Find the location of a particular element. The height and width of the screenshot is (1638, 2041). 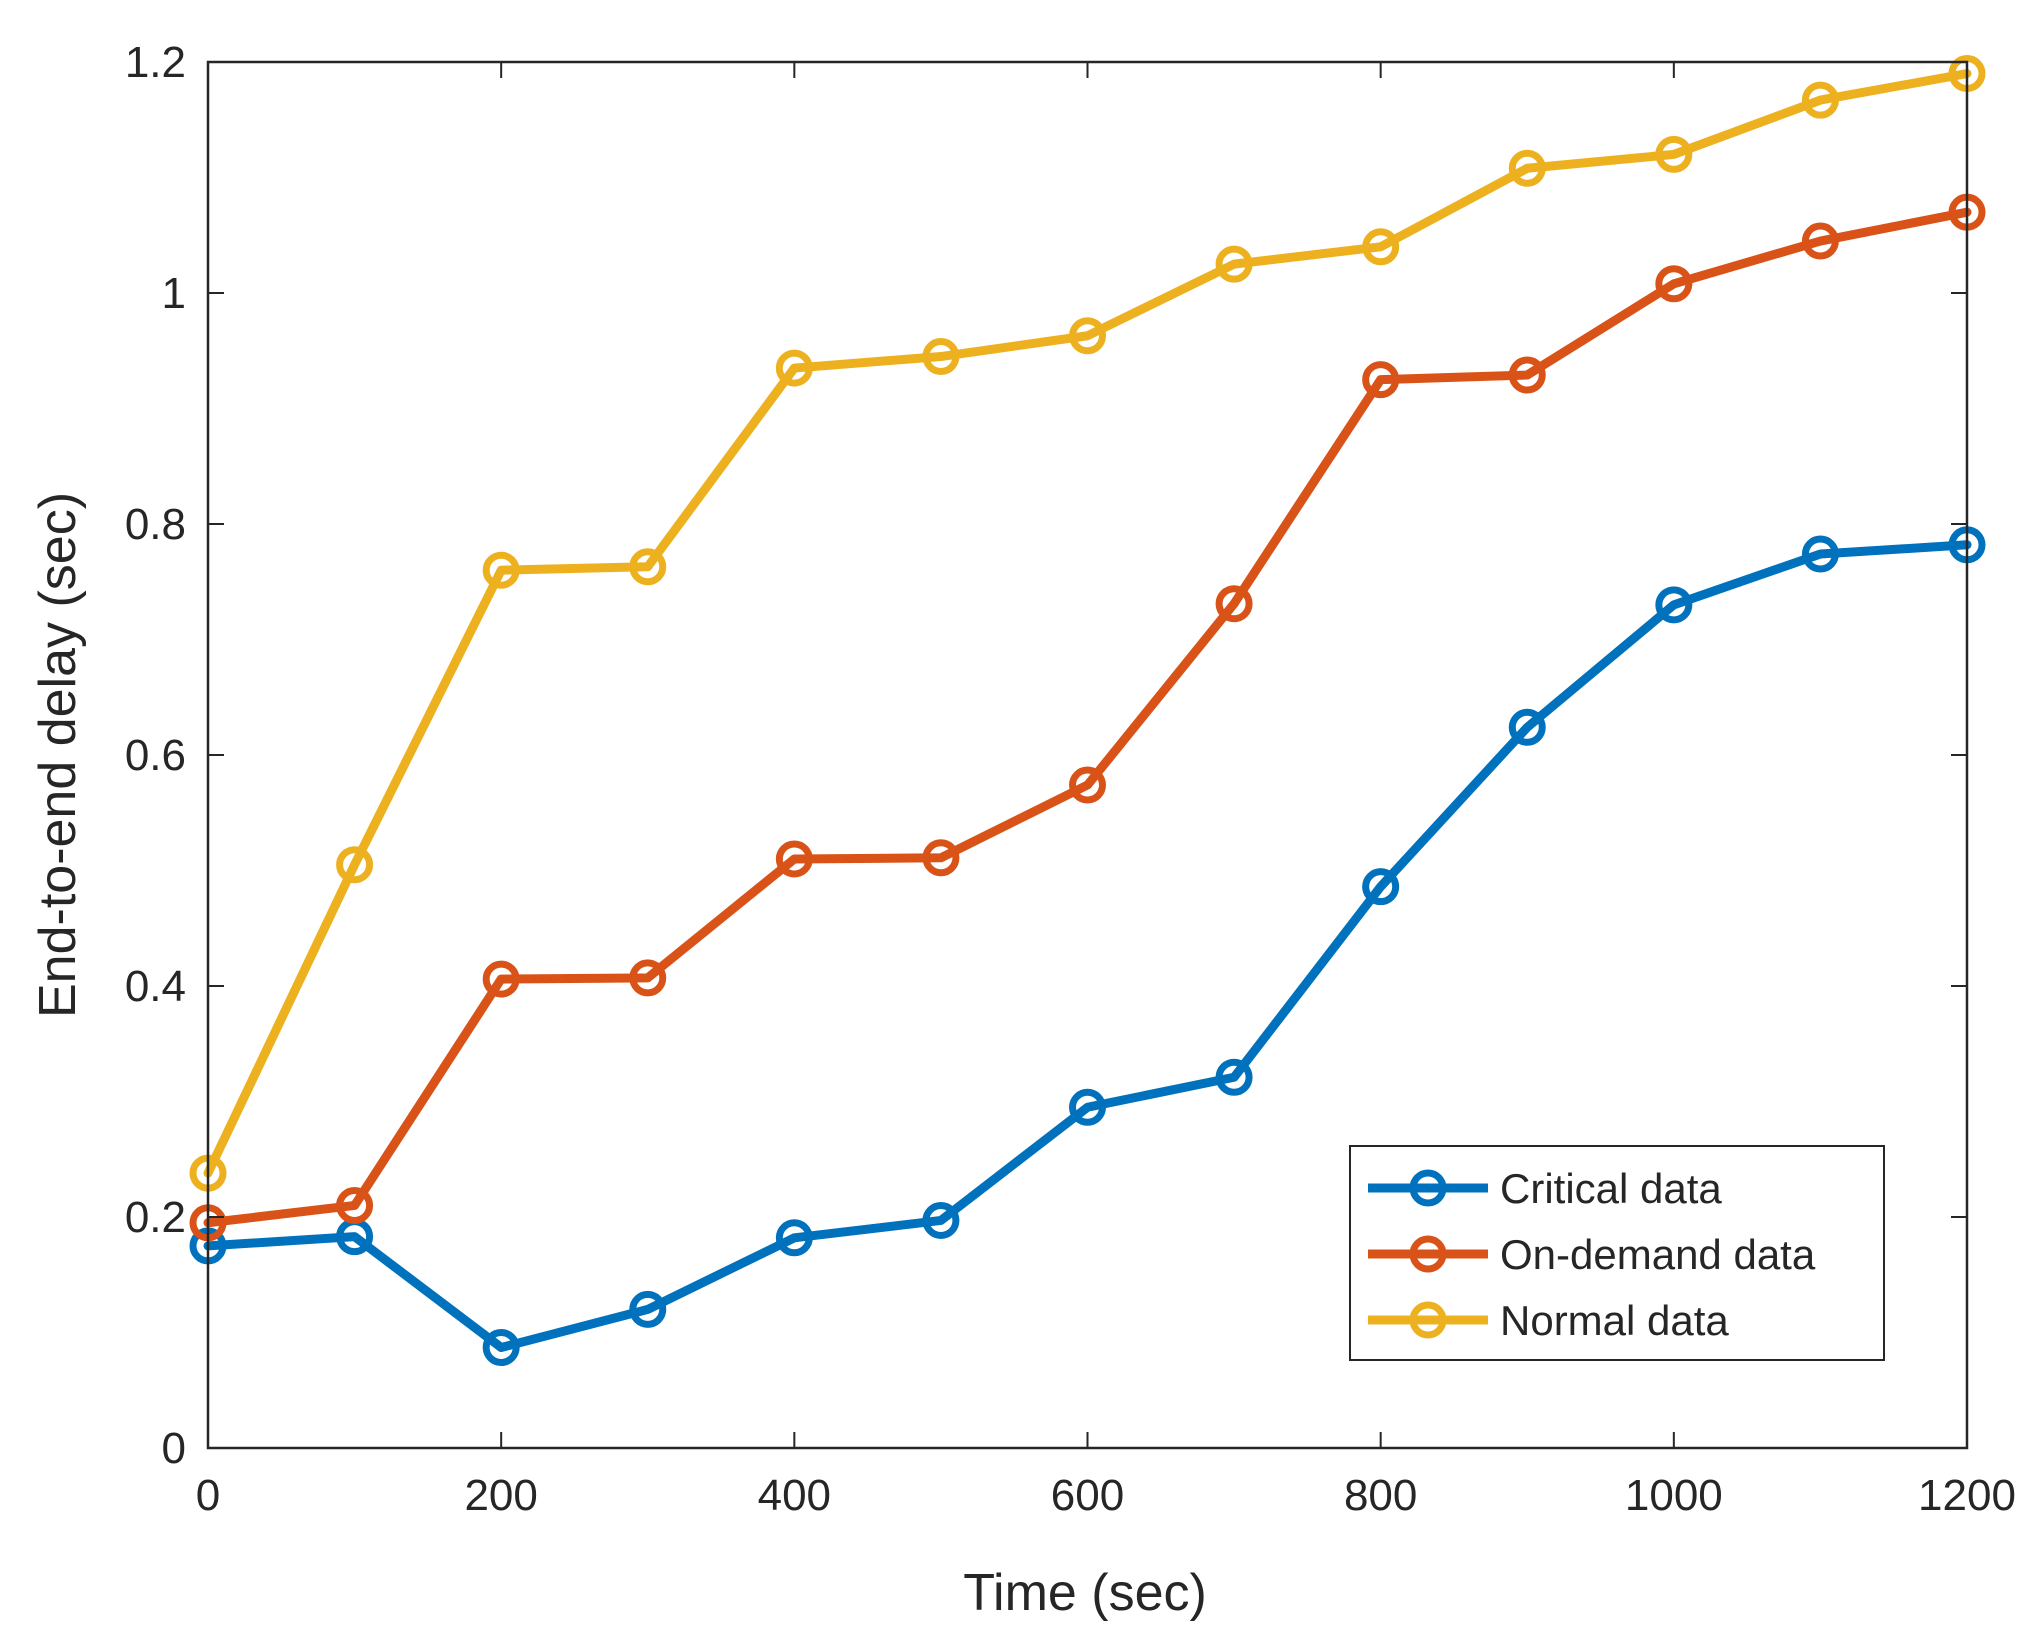

x-tick-label: 1200 is located at coordinates (1967, 1495).